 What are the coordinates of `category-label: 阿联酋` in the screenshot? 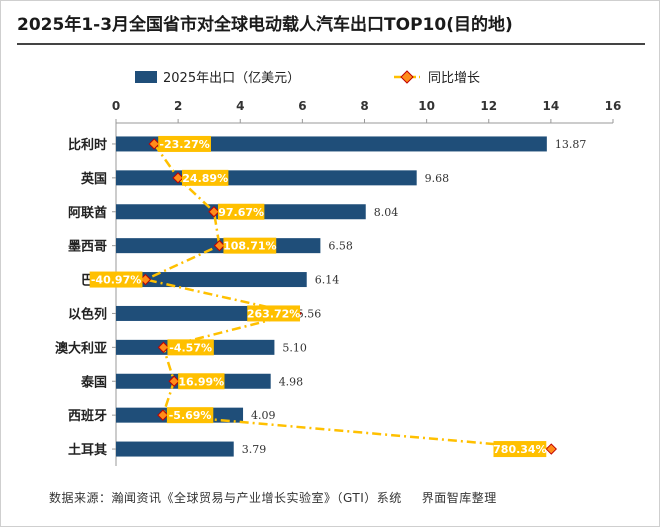 It's located at (87, 213).